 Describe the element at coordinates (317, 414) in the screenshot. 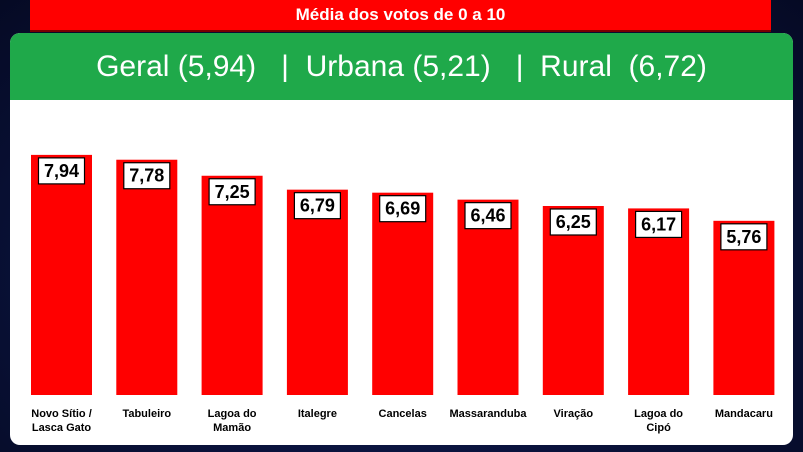

I see `category-label: Italegre` at that location.